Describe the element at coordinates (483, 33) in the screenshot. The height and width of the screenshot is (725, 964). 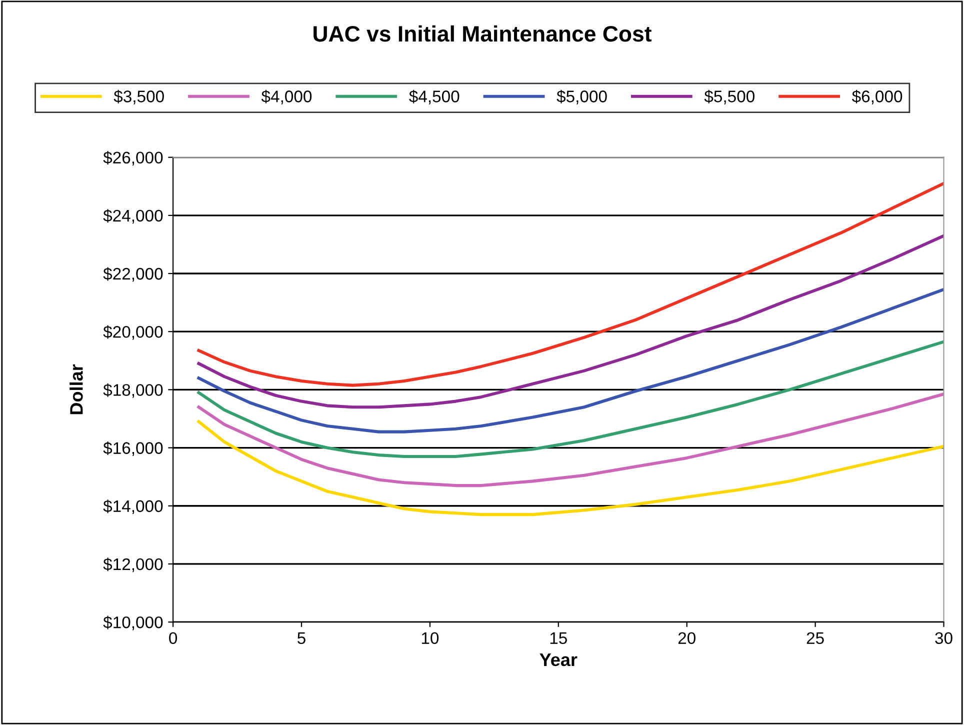
I see `chart-title: UAC vs Initial Maintenance Cost` at that location.